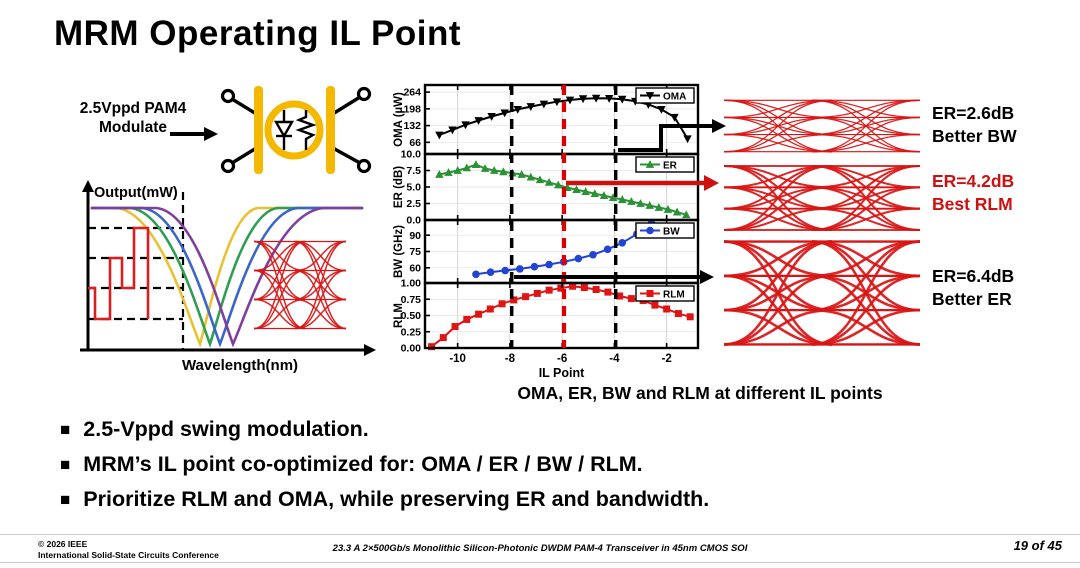 The image size is (1080, 568). What do you see at coordinates (411, 300) in the screenshot?
I see `svg-text: 0.75` at bounding box center [411, 300].